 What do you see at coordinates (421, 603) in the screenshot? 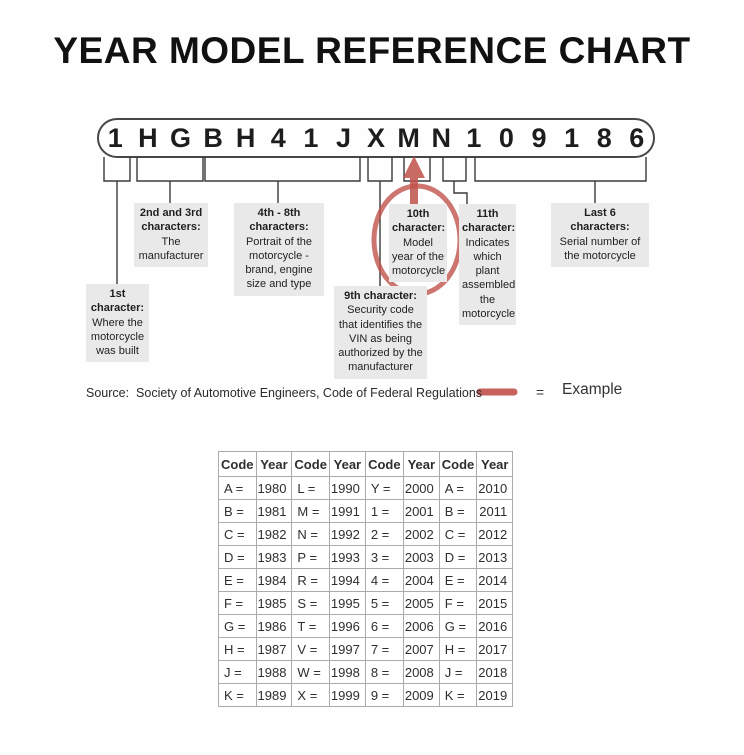
I see `year-cell: 2005` at bounding box center [421, 603].